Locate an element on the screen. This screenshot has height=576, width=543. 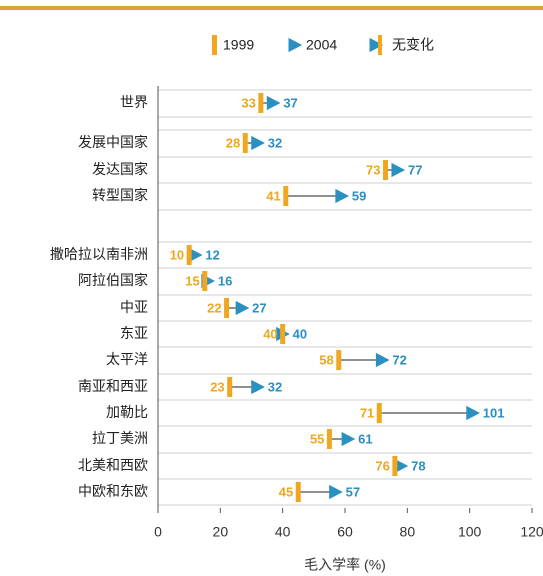
value-label-2004: 61 is located at coordinates (365, 438).